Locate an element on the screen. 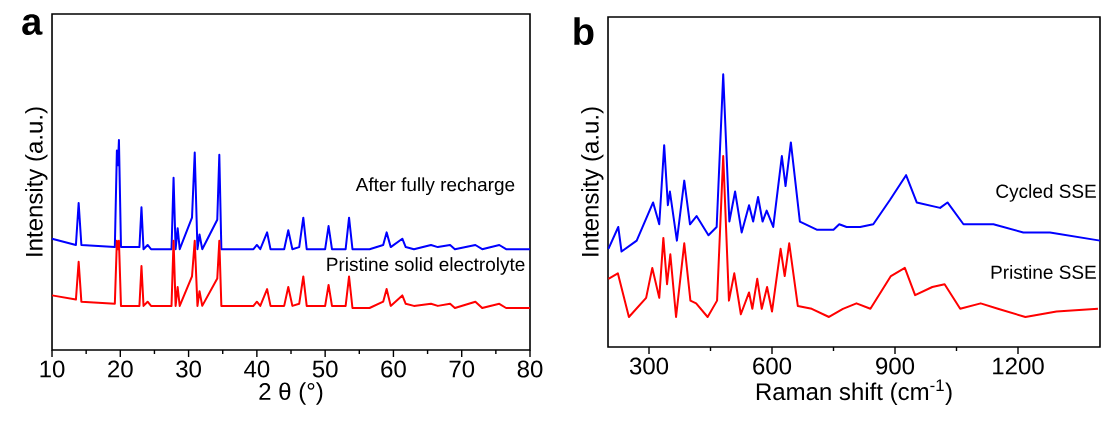 This screenshot has height=425, width=1102. x-tick-label: 40 is located at coordinates (257, 369).